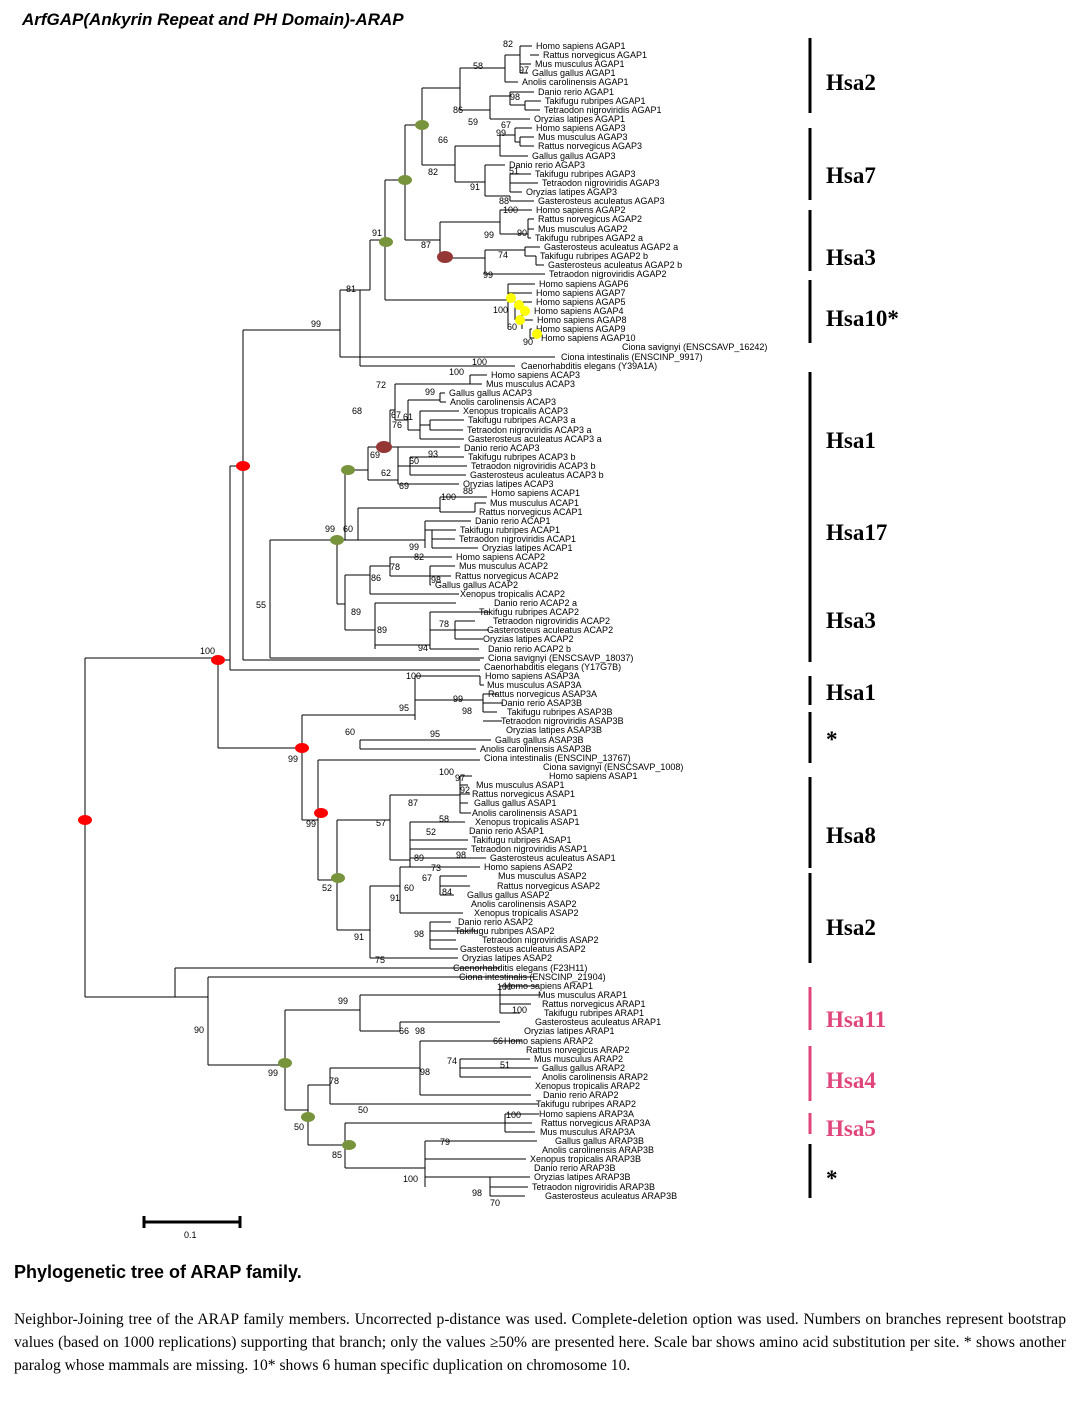  Describe the element at coordinates (595, 101) in the screenshot. I see `leaf-label: Takifugu rubripes AGAP1` at that location.